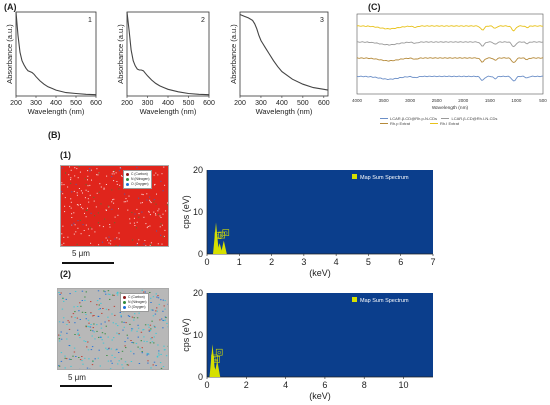  I want to click on chart-number: 3, so click(322, 20).